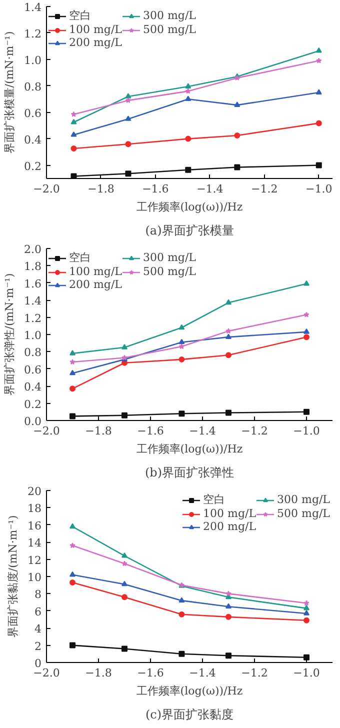 The image size is (340, 728). What do you see at coordinates (35, 509) in the screenshot?
I see `y-tick-label: 18` at bounding box center [35, 509].